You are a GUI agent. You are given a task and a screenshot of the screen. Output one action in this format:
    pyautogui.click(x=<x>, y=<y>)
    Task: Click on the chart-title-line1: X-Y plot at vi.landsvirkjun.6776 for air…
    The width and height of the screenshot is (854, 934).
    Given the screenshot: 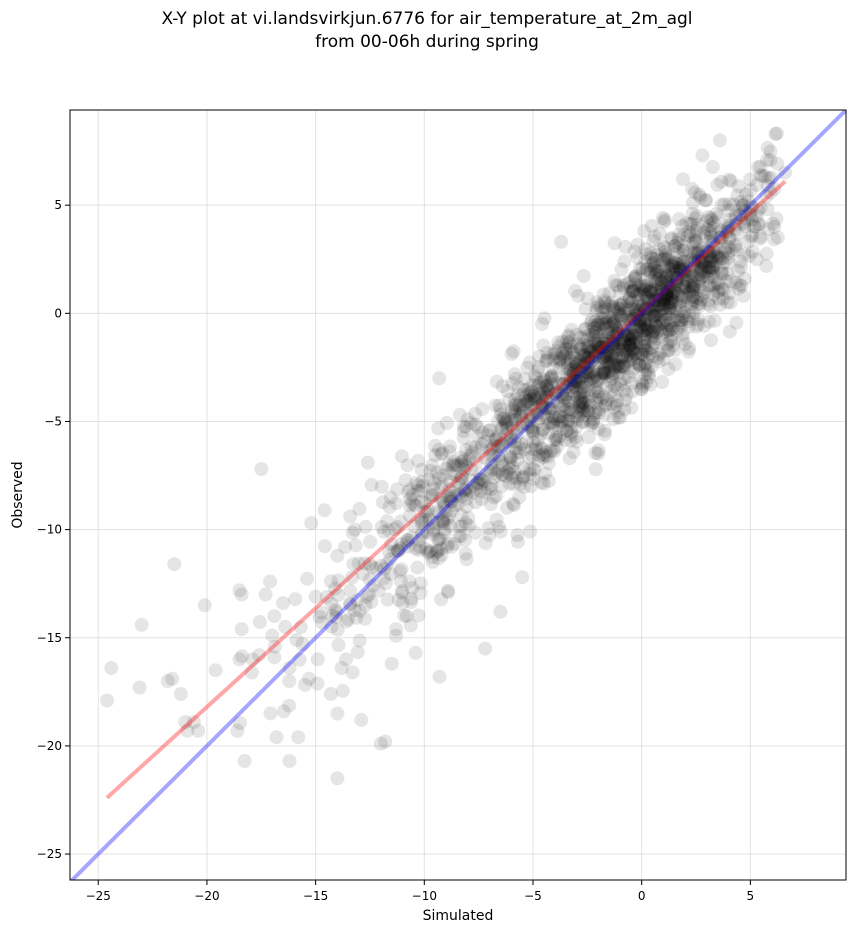 What is the action you would take?
    pyautogui.click(x=427, y=19)
    